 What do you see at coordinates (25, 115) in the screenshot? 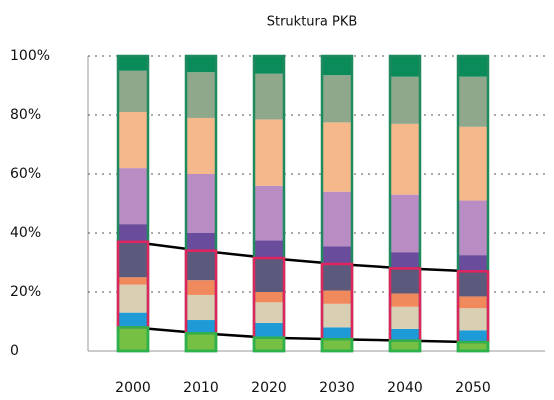
I see `y-tick-label: 80%` at bounding box center [25, 115].